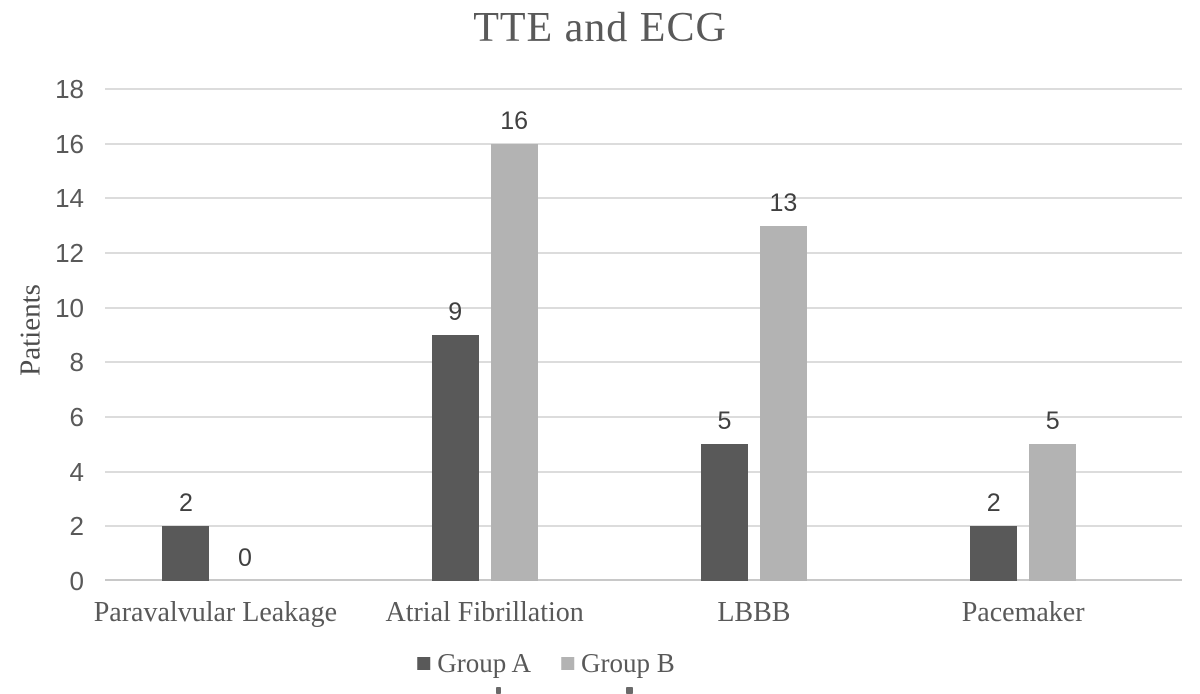 The width and height of the screenshot is (1200, 694). Describe the element at coordinates (484, 345) in the screenshot. I see `bar-pair: 9 16` at that location.